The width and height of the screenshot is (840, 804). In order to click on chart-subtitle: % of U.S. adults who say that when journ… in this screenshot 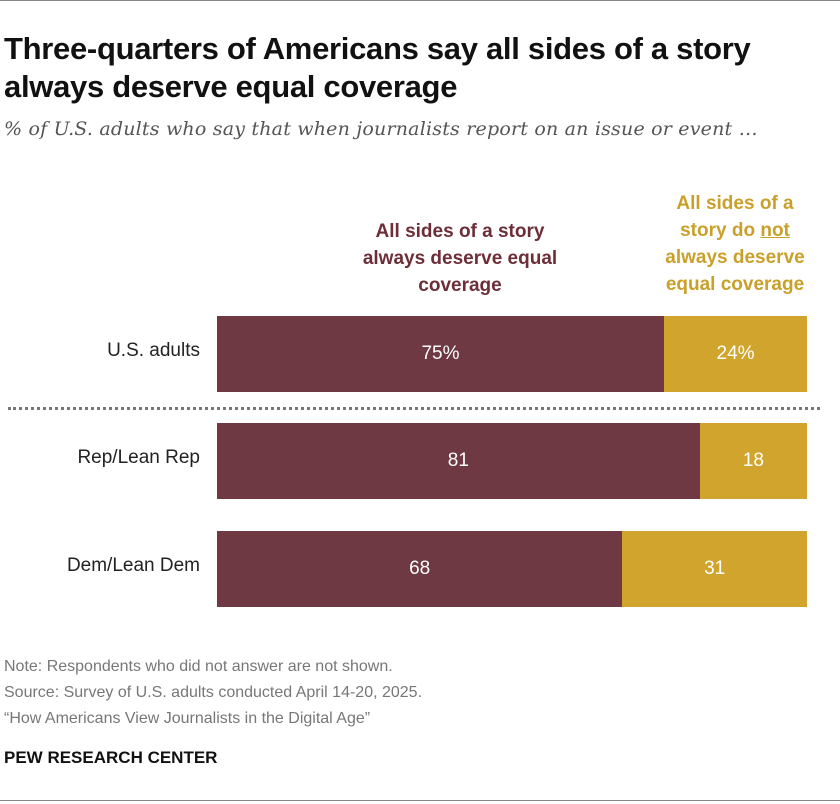, I will do `click(381, 129)`.